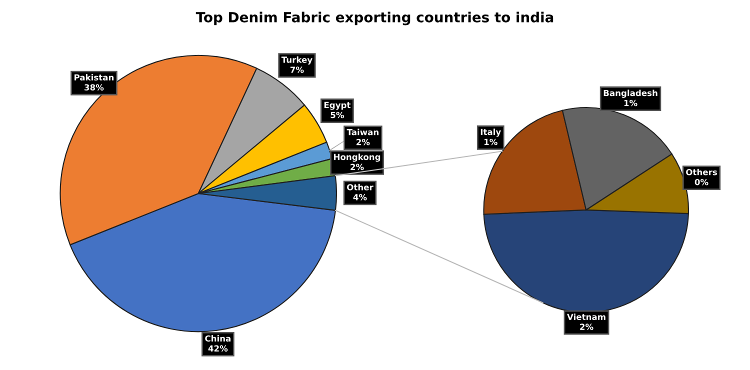  What do you see at coordinates (218, 338) in the screenshot?
I see `slice-label: China` at bounding box center [218, 338].